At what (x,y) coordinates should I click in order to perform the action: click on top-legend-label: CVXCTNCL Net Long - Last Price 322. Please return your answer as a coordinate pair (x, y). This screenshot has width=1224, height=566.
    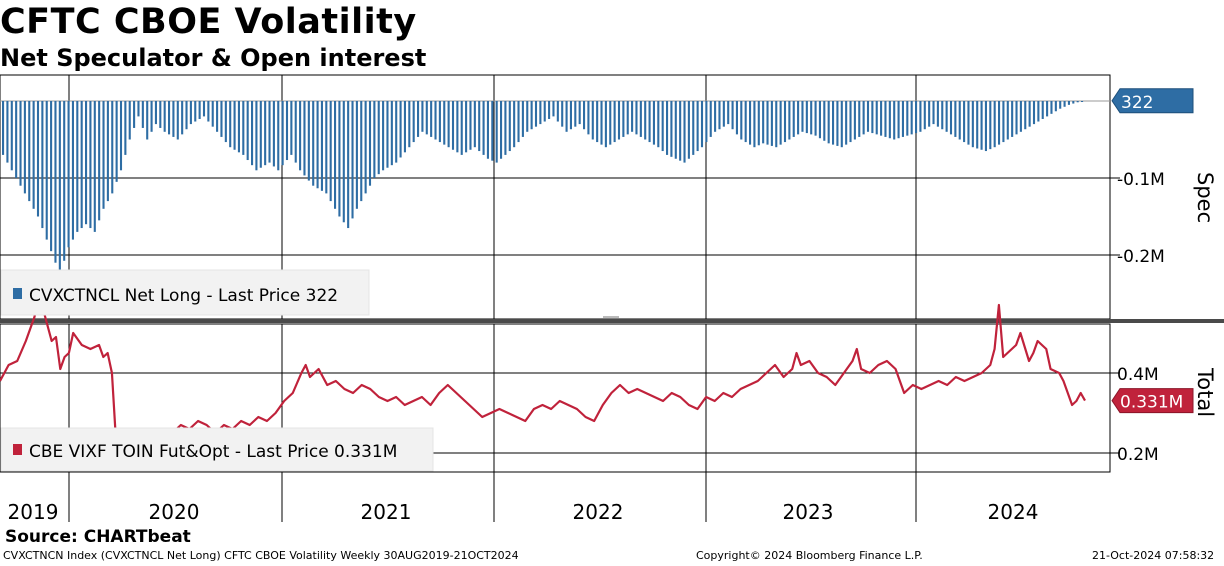
    Looking at the image, I should click on (183, 296).